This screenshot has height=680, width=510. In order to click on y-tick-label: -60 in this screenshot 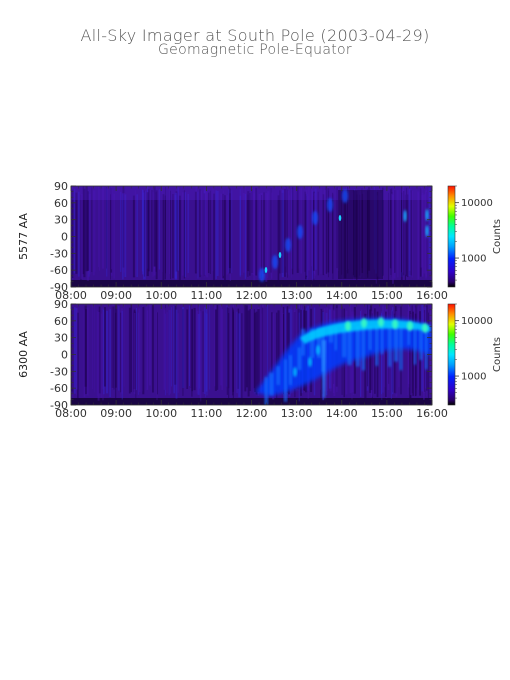, I will do `click(59, 388)`.